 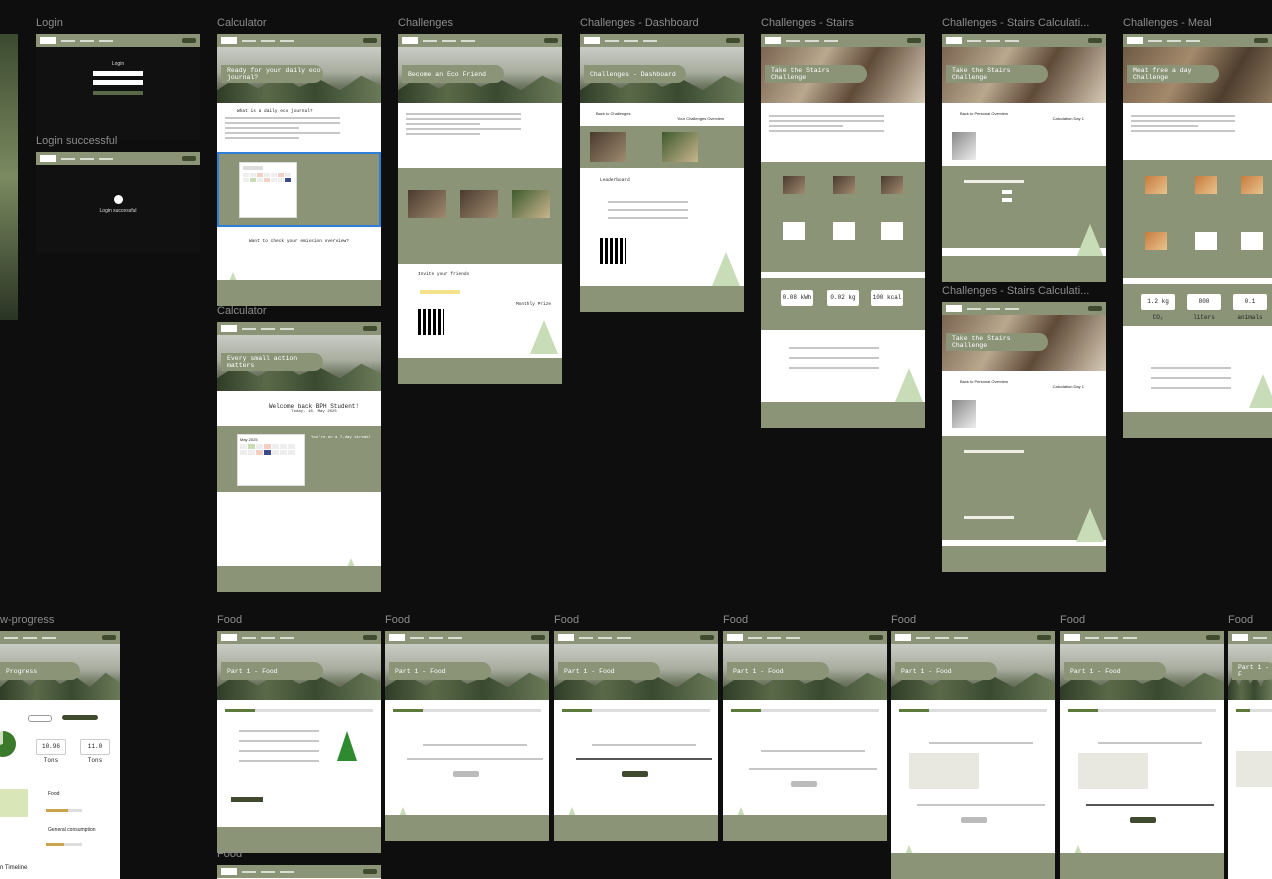 I want to click on frame-label-login: Login, so click(x=49, y=23).